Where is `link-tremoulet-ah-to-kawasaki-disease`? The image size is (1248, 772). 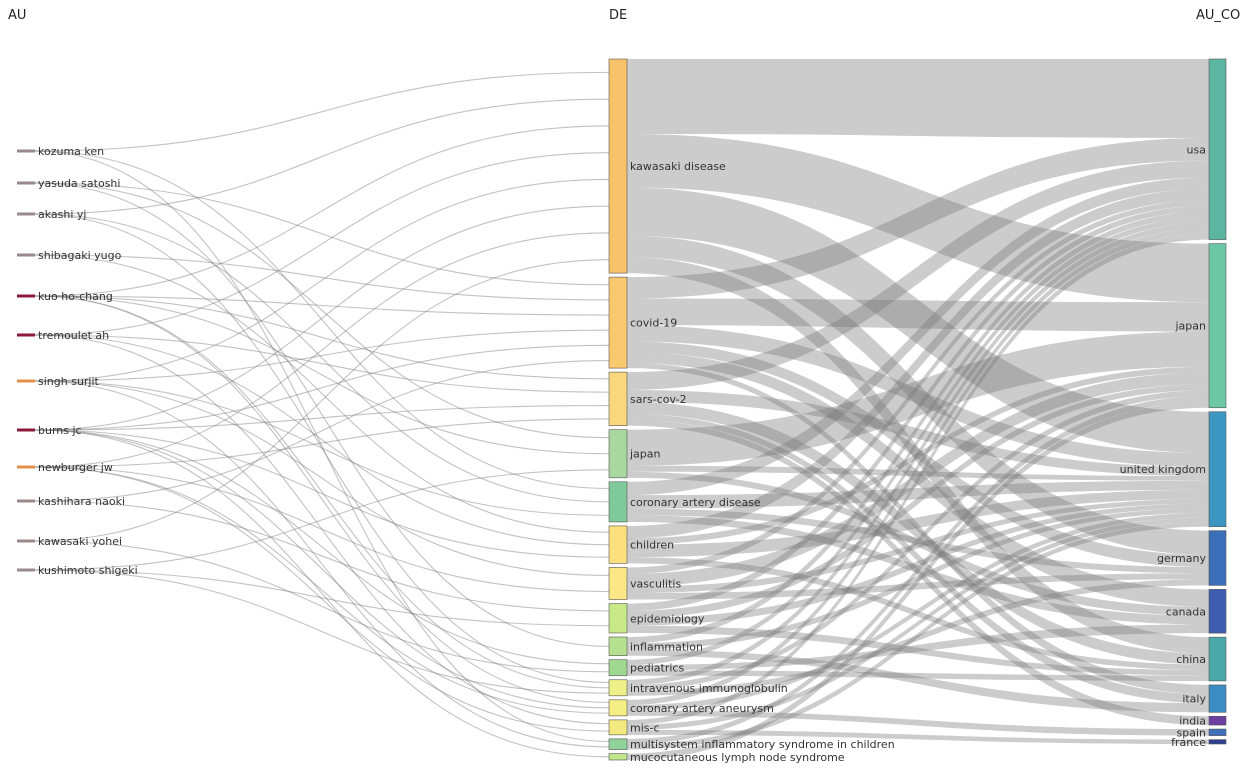
link-tremoulet-ah-to-kawasaki-disease is located at coordinates (322, 244).